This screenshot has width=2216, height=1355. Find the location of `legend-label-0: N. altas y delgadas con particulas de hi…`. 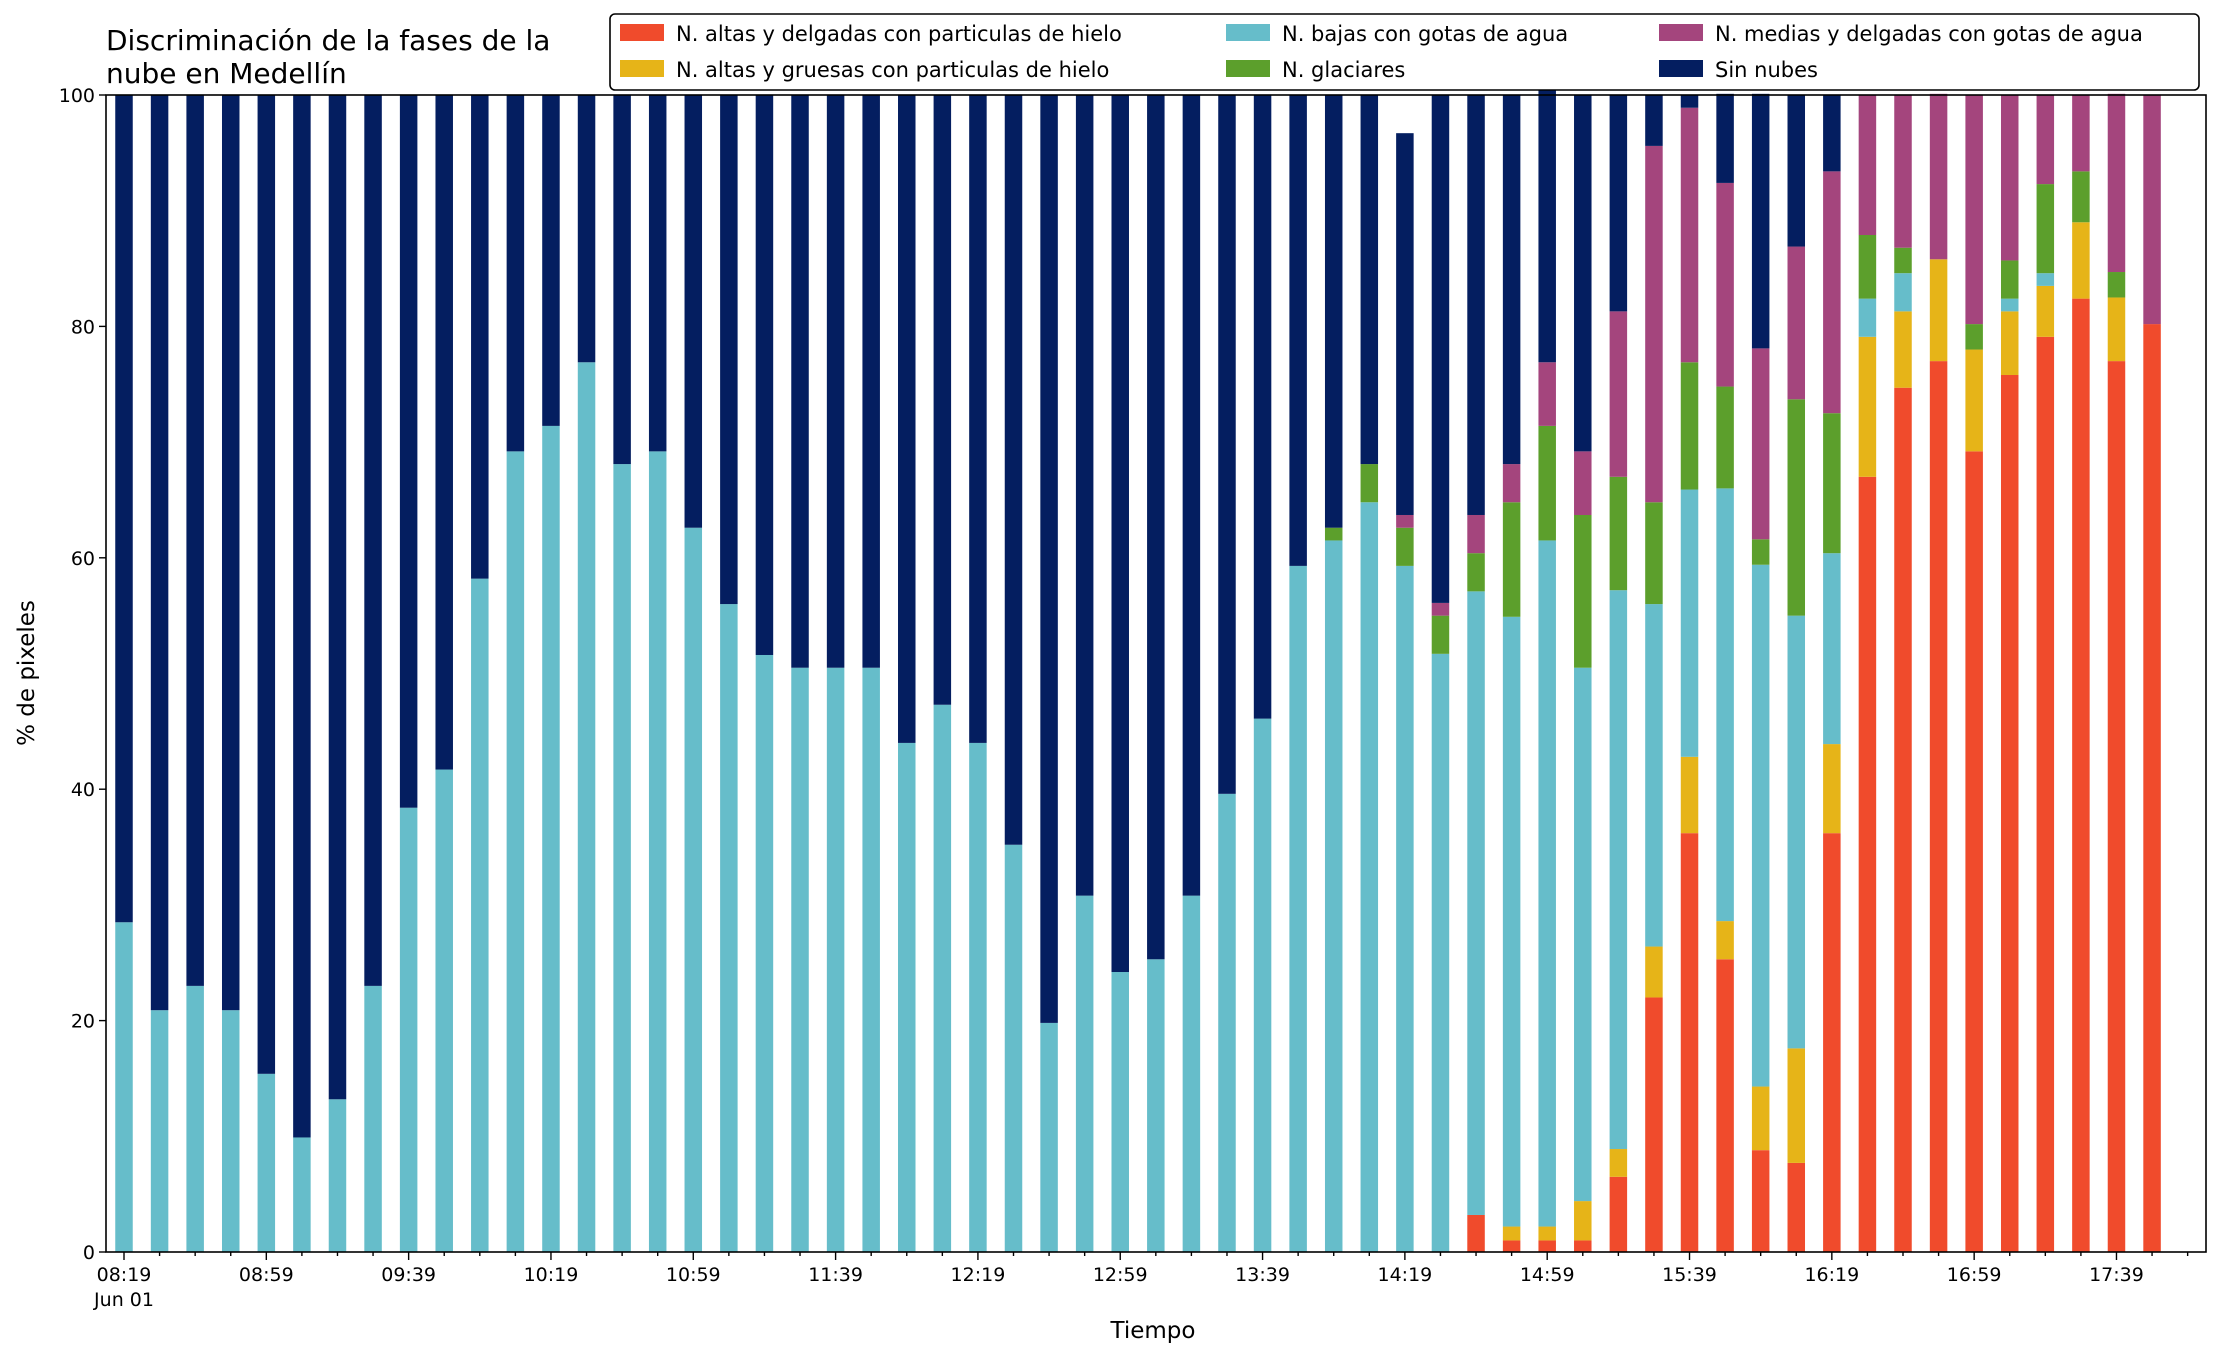

legend-label-0: N. altas y delgadas con particulas de hi… is located at coordinates (899, 34).